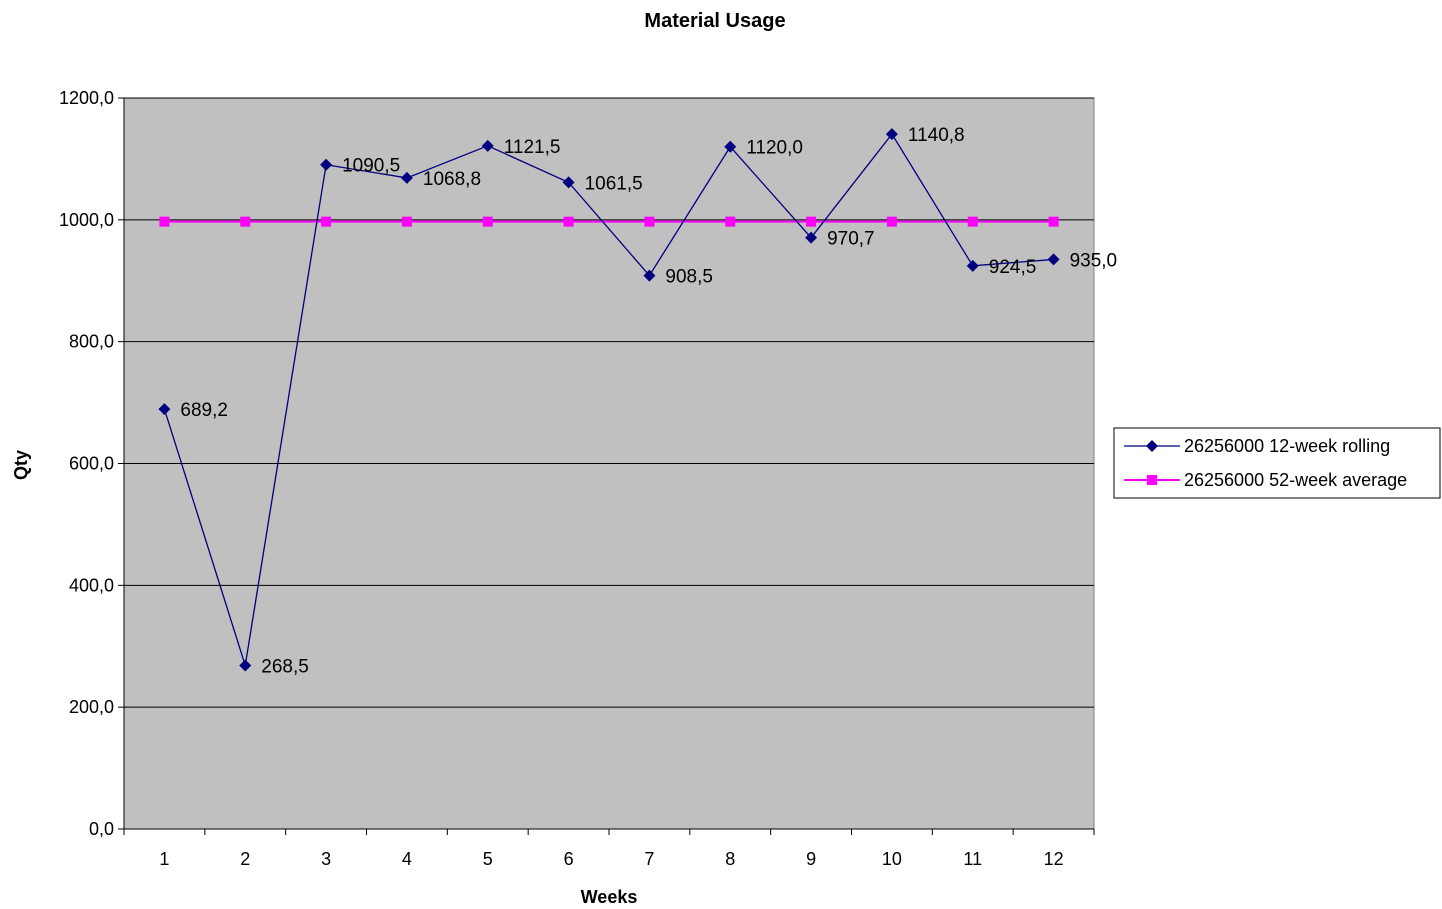  What do you see at coordinates (326, 859) in the screenshot?
I see `x-tick-label: 3` at bounding box center [326, 859].